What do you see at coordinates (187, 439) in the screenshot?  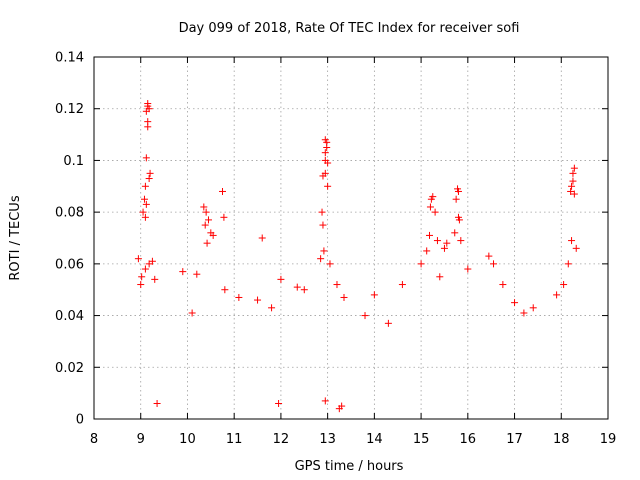 I see `x-tick-label: 10` at bounding box center [187, 439].